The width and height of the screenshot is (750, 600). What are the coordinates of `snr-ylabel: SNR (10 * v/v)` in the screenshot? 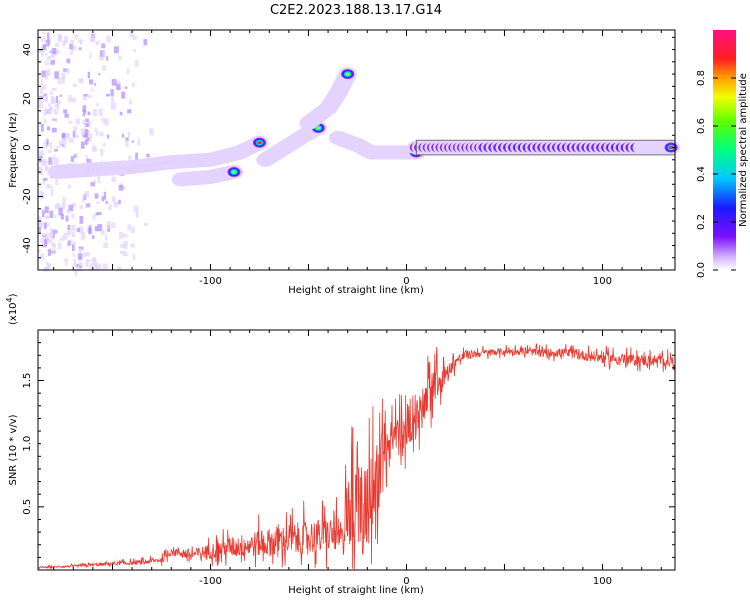 It's located at (13, 449).